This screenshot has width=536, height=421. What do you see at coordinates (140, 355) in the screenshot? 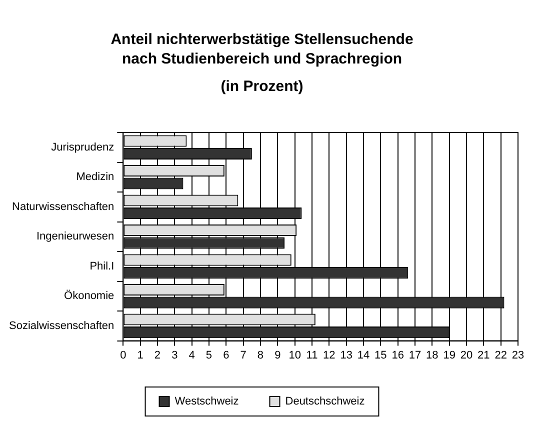
I see `x-tick-label: 1` at bounding box center [140, 355].